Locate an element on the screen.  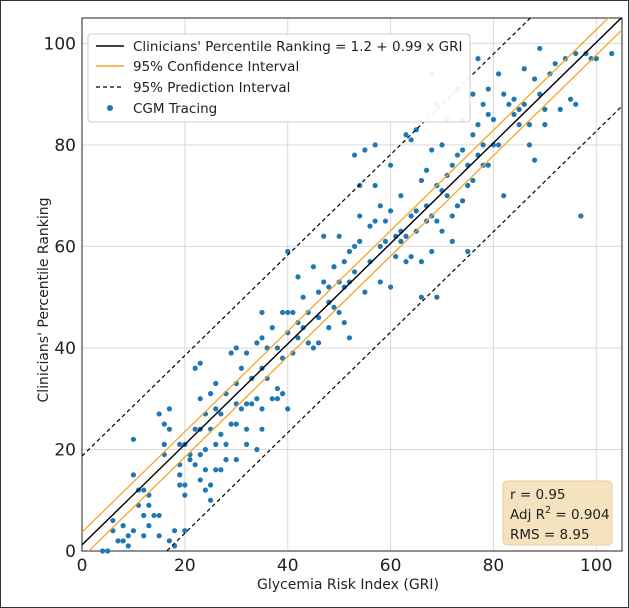
y-tick-labels: 0 20 40 60 80 100 is located at coordinates (60, 298).